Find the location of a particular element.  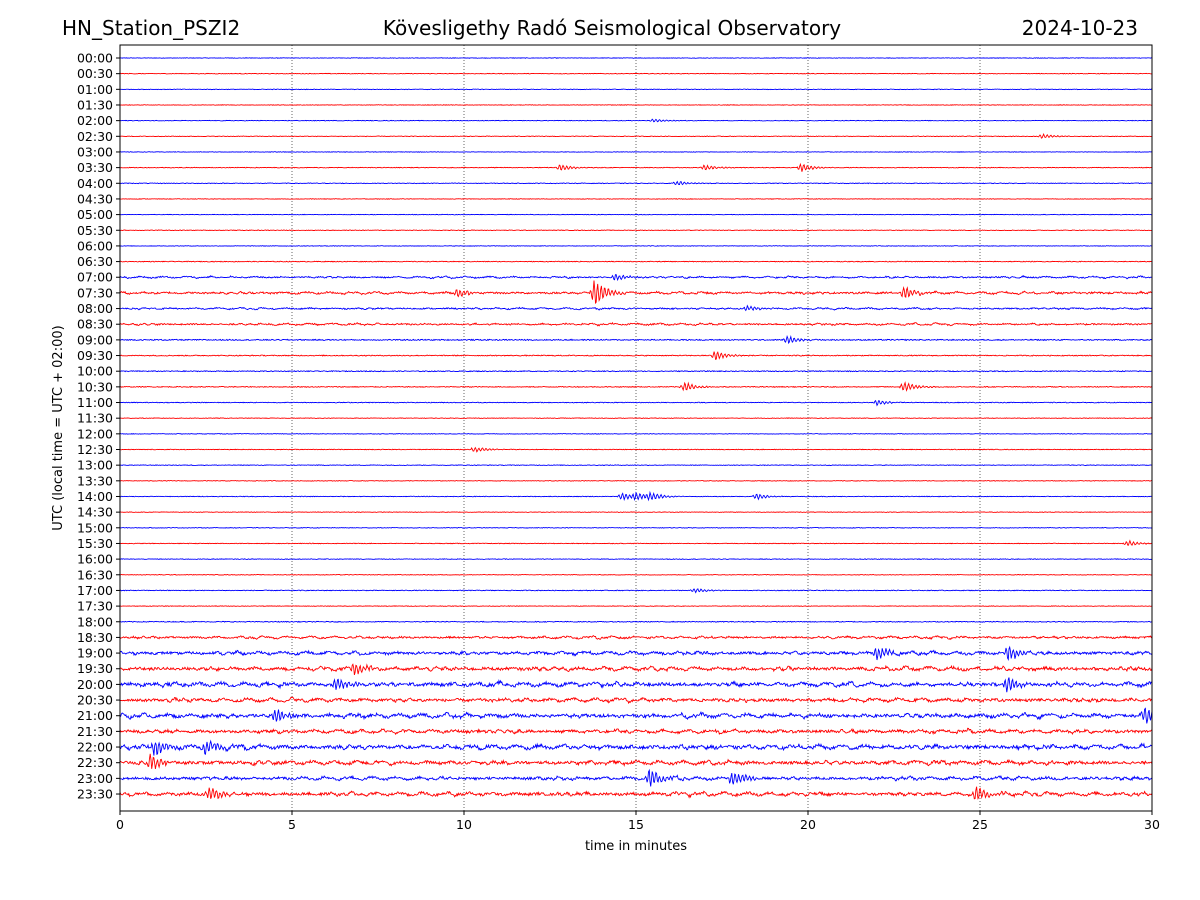

x-tick-label-10: 10 is located at coordinates (464, 824).